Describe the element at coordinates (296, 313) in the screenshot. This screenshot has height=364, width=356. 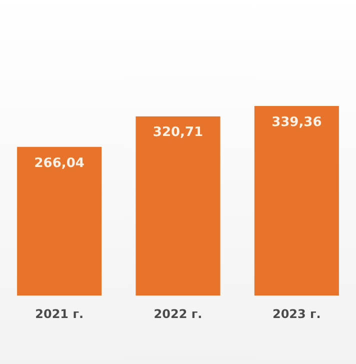
I see `x-tick-label: 2023 г.` at that location.